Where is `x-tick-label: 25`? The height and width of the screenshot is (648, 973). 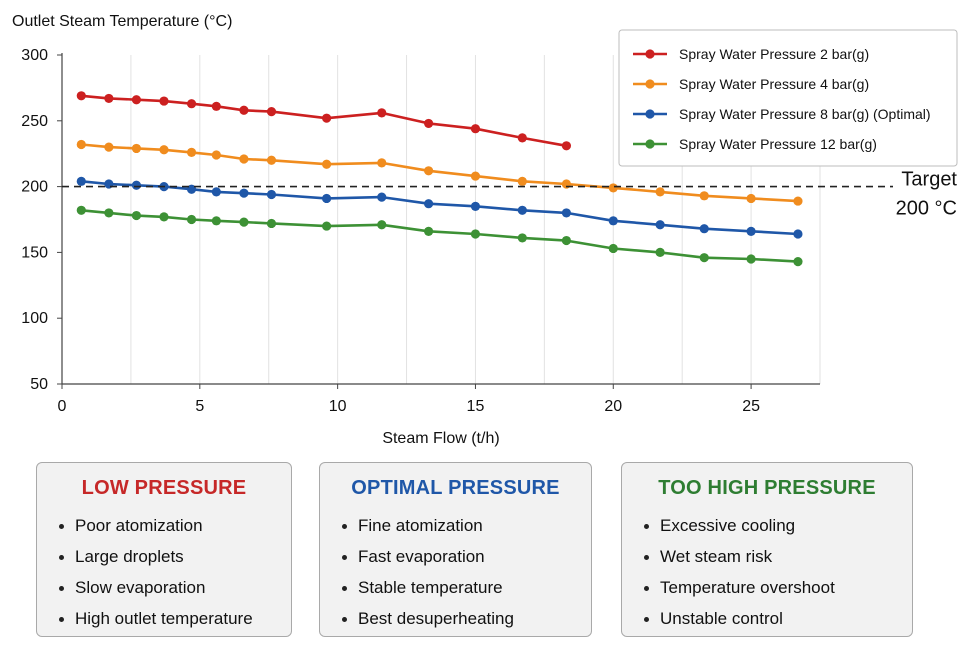 x-tick-label: 25 is located at coordinates (751, 406).